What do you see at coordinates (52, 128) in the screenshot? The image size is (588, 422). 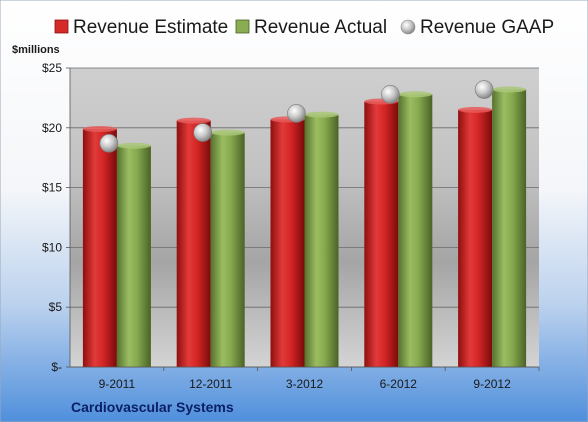 I see `y-tick-label: $20` at bounding box center [52, 128].